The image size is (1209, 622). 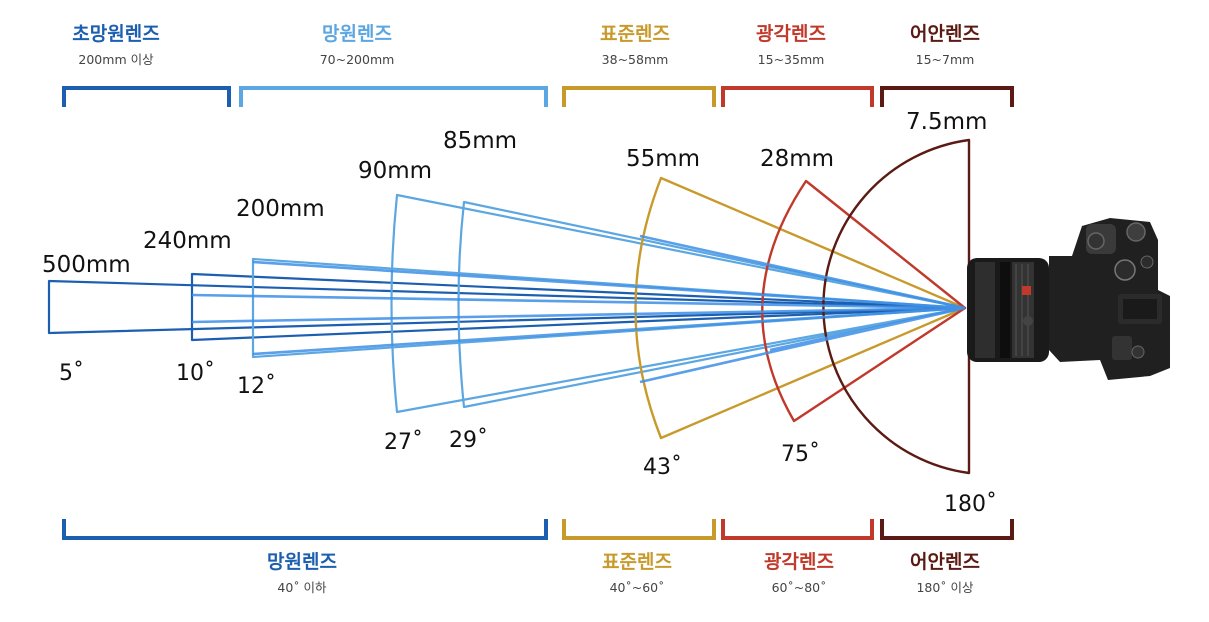 I want to click on bottom-category-fisheye: 어안렌즈 180˚ 이상, so click(x=947, y=557).